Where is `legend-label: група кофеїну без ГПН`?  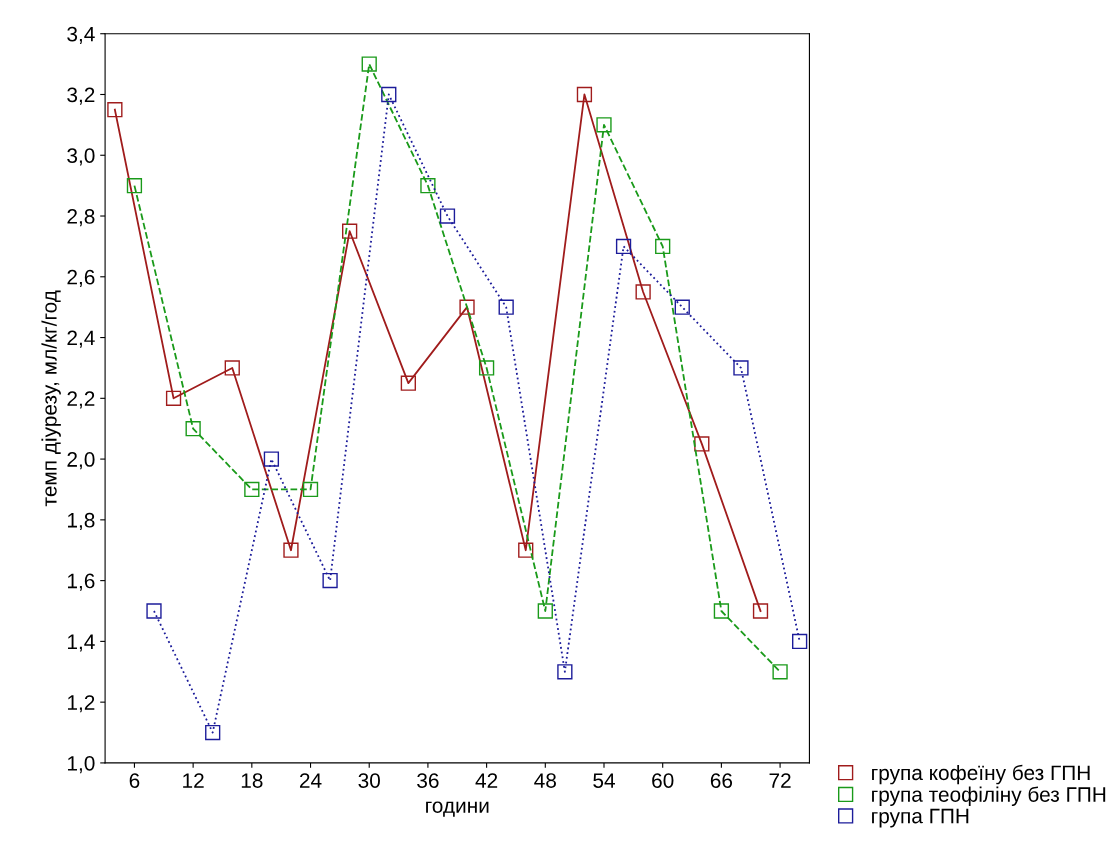 legend-label: група кофеїну без ГПН is located at coordinates (981, 774).